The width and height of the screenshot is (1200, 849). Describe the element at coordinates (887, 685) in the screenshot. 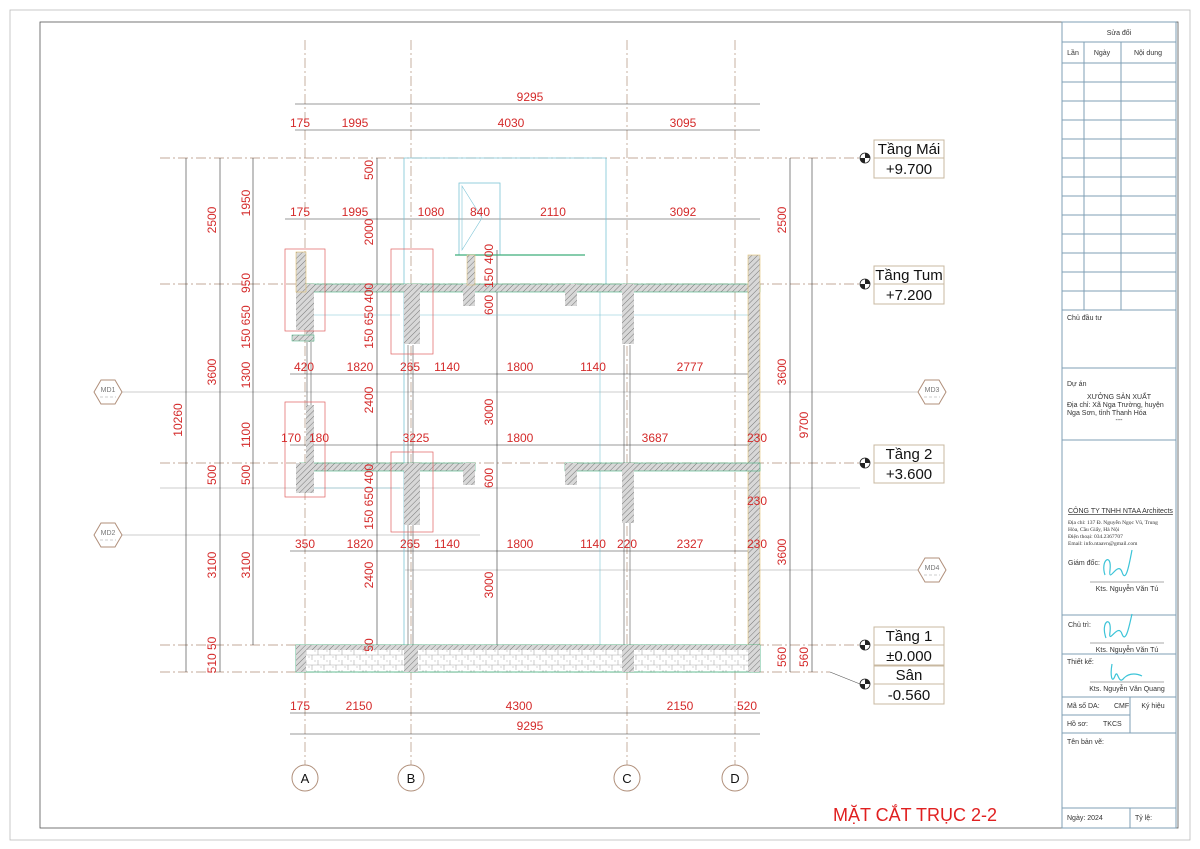

I see `level-tag: Sân -0.560` at that location.